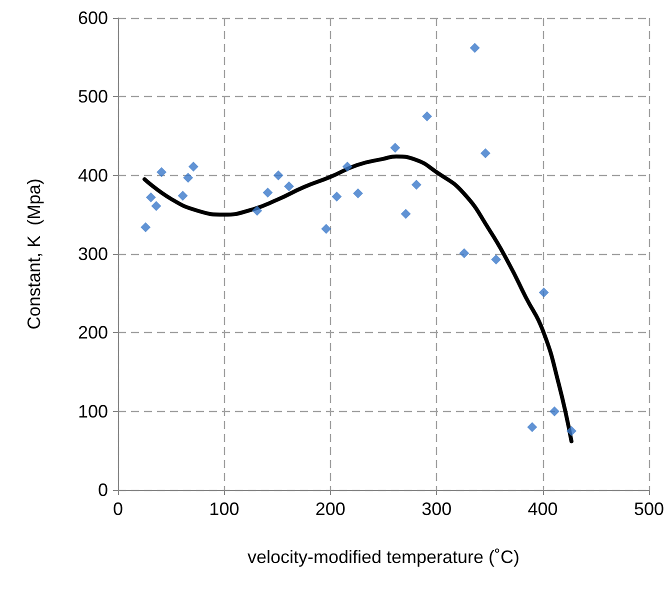  I want to click on y-tick-label: 400, so click(93, 175).